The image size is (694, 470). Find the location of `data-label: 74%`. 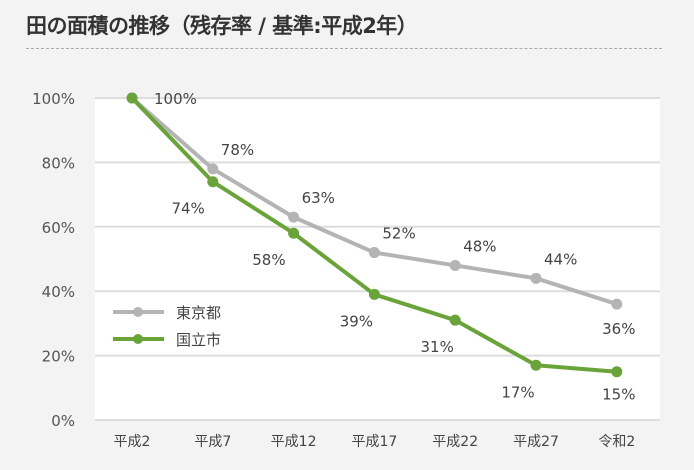

data-label: 74% is located at coordinates (187, 209).